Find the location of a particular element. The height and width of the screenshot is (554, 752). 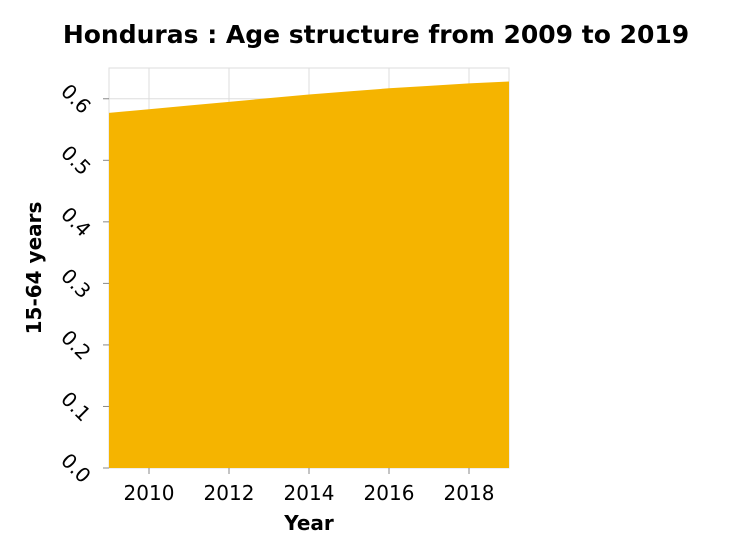

y-tick-label: 0.0 is located at coordinates (75, 467).